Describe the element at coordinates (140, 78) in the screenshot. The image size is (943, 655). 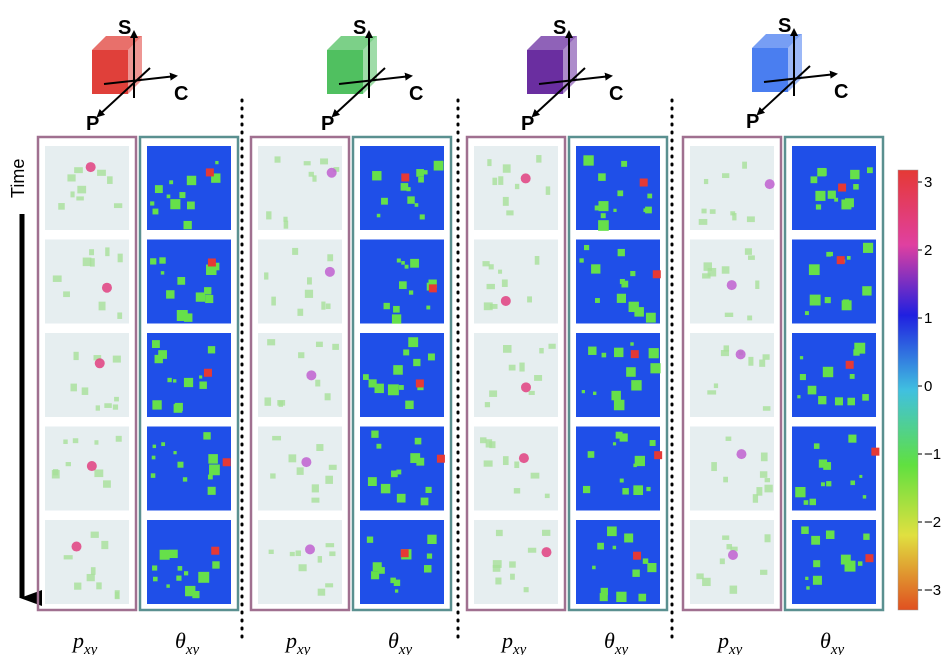
I see `c-axis` at that location.